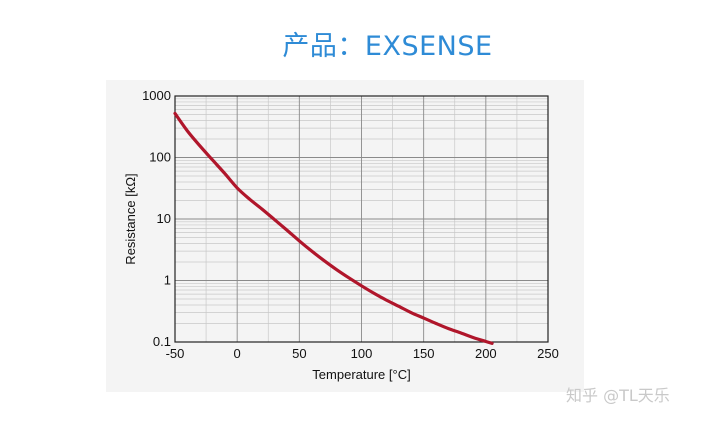 The width and height of the screenshot is (720, 425). I want to click on x-tick-labels: -50 0 50 100 150 200 250, so click(362, 353).